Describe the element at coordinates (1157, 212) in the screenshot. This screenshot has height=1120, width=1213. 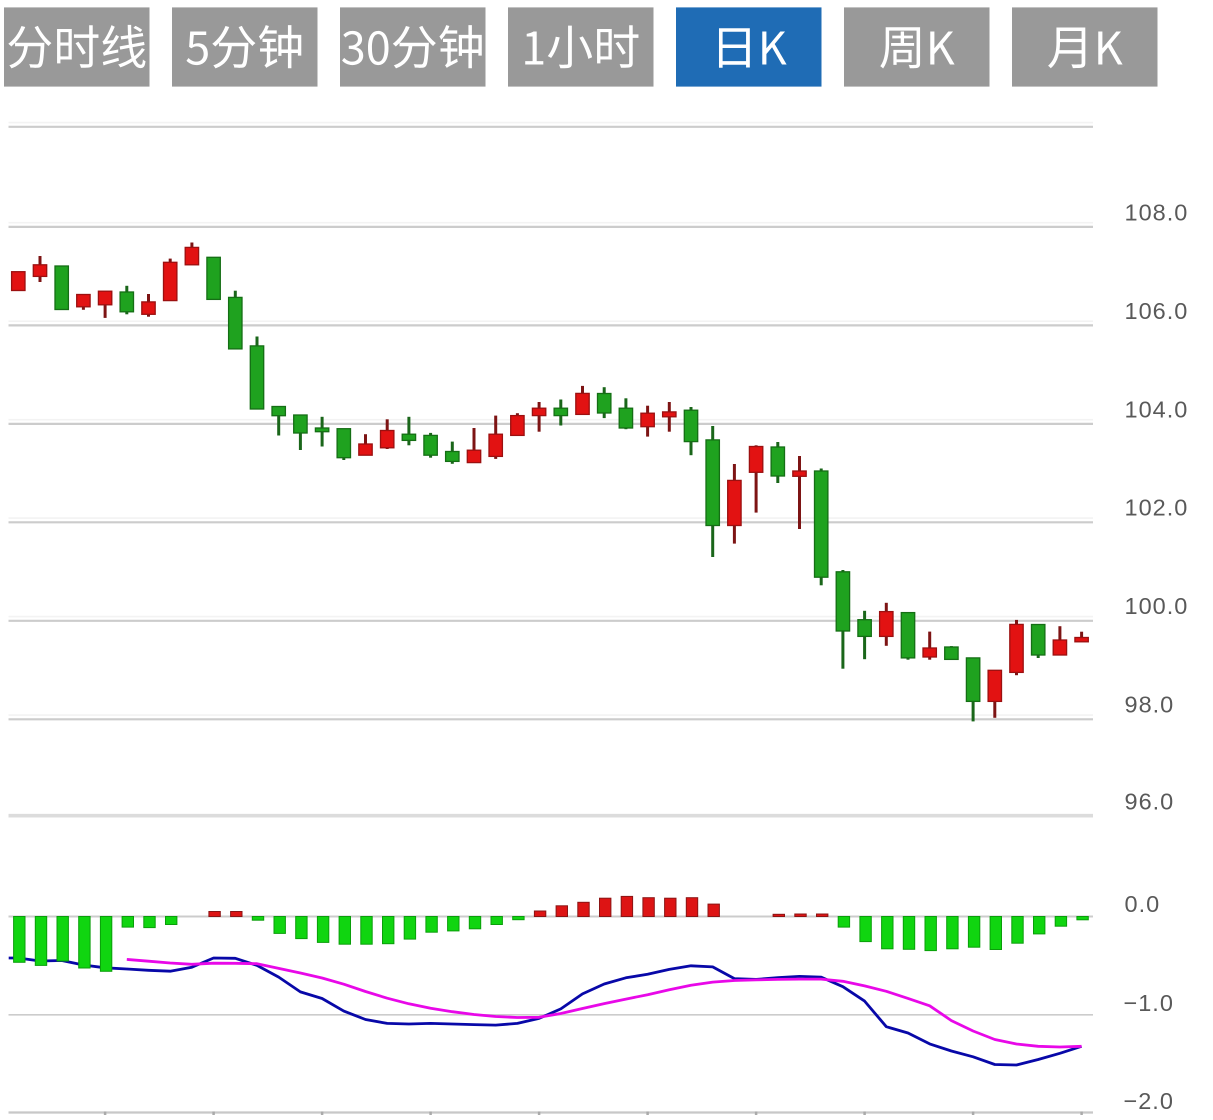
I see `svg-text: 108.0` at that location.